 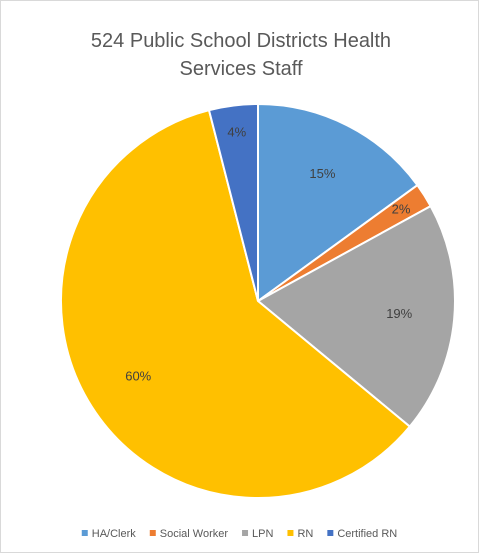 I want to click on data-label: 2%, so click(x=401, y=209).